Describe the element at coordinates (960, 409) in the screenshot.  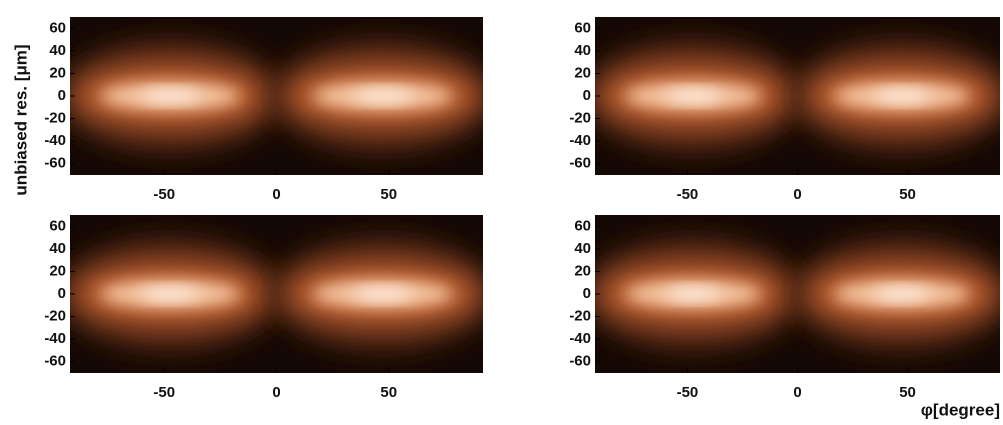
I see `x-axis-label: φ[degree]` at that location.